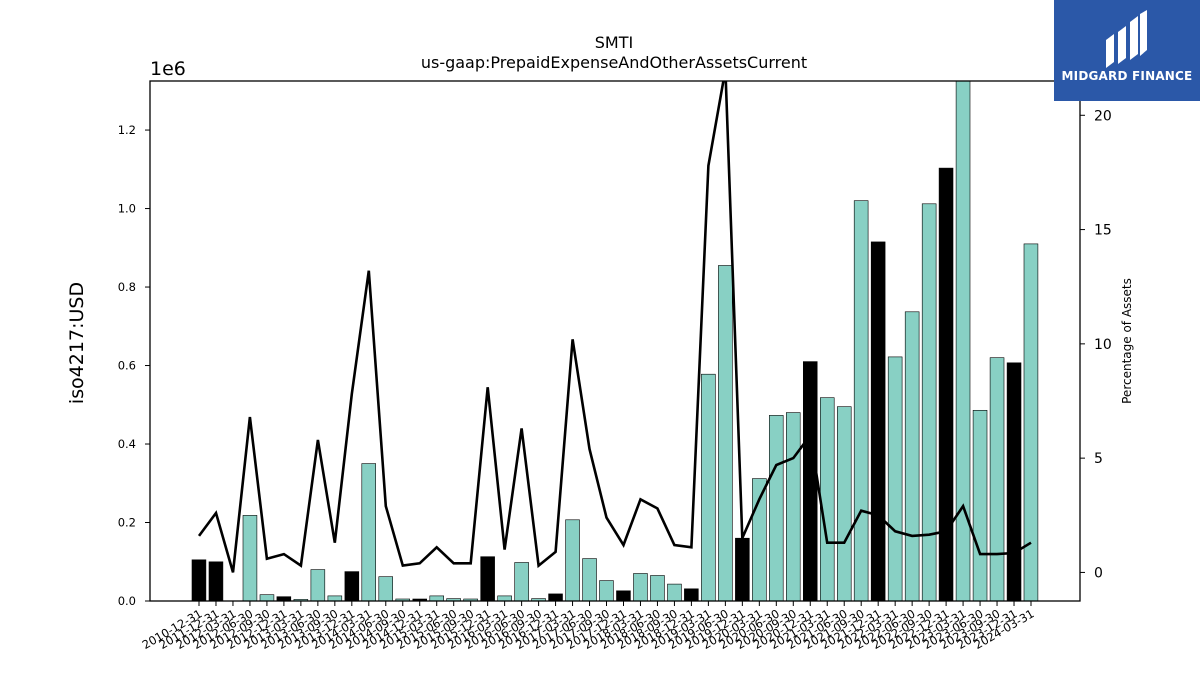  Describe the element at coordinates (1098, 459) in the screenshot. I see `y2-tick-label: 5` at that location.